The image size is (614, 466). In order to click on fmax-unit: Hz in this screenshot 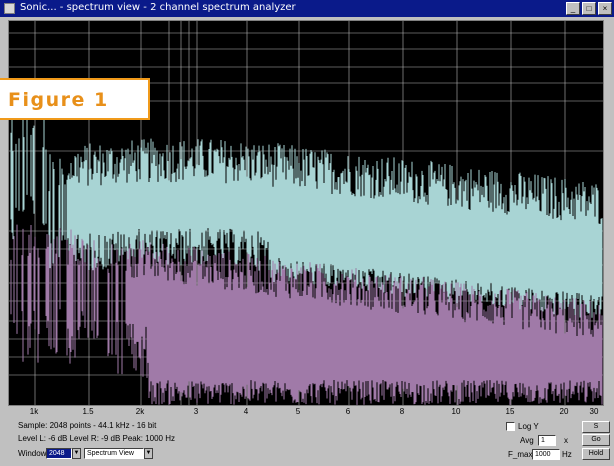, I will do `click(567, 454)`.